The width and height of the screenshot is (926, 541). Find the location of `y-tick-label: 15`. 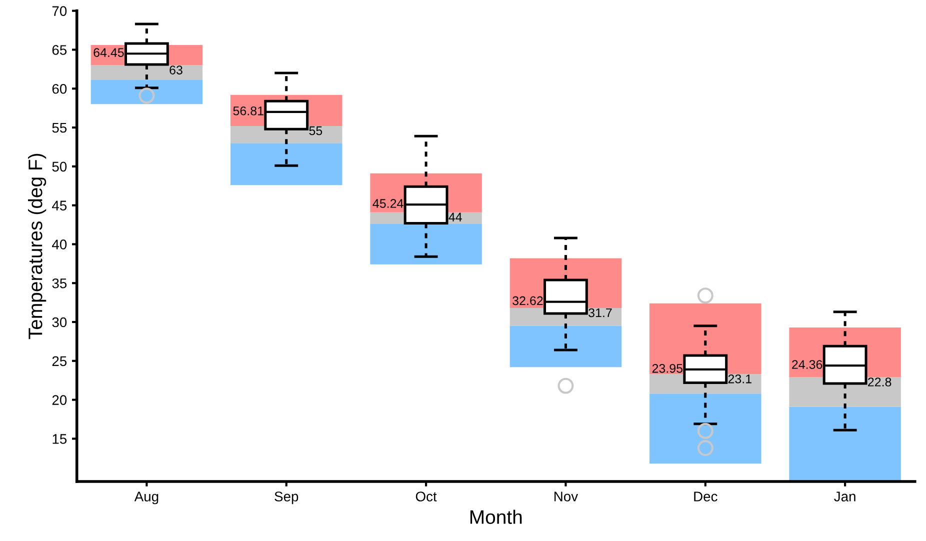

y-tick-label: 15 is located at coordinates (59, 439).